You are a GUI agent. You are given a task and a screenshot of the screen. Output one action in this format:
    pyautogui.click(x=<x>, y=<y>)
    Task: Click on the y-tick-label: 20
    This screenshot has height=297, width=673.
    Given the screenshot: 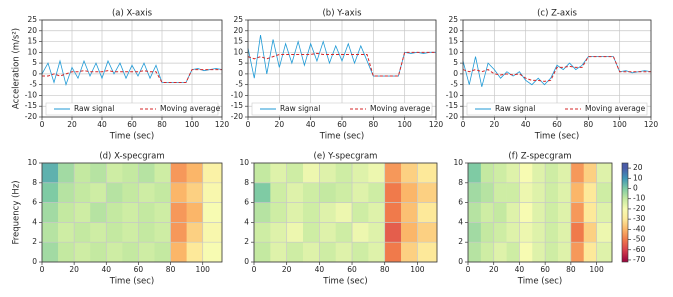 What is the action you would take?
    pyautogui.click(x=453, y=30)
    